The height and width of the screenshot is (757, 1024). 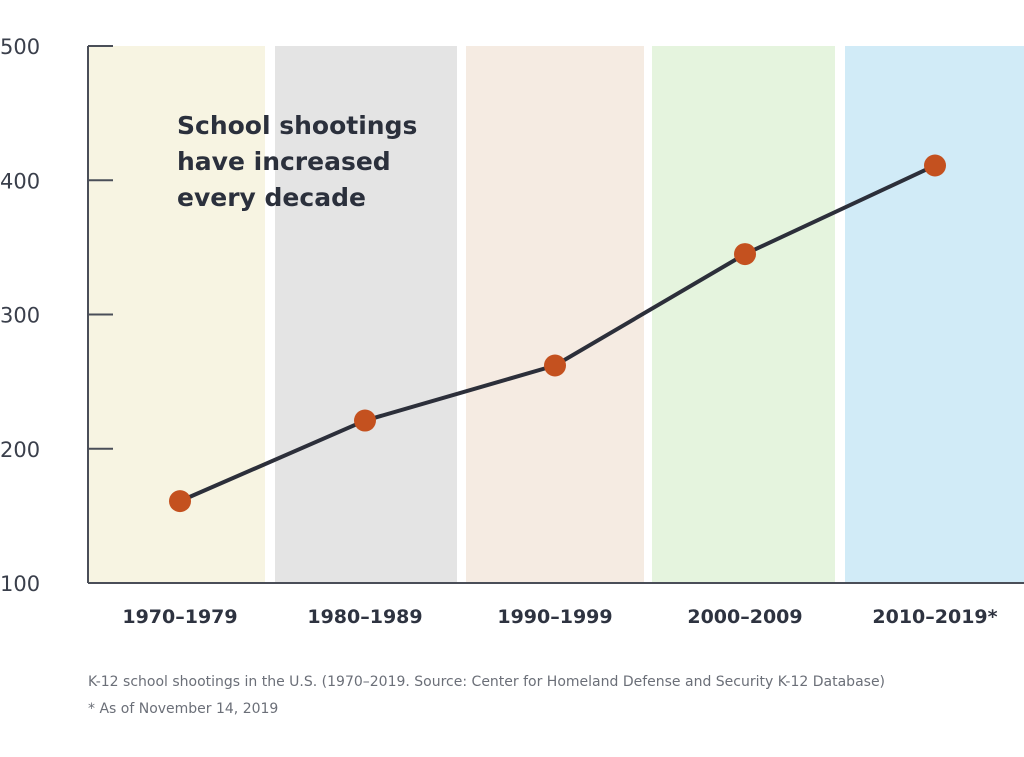 I want to click on annotation-line: School shootings, so click(x=297, y=125).